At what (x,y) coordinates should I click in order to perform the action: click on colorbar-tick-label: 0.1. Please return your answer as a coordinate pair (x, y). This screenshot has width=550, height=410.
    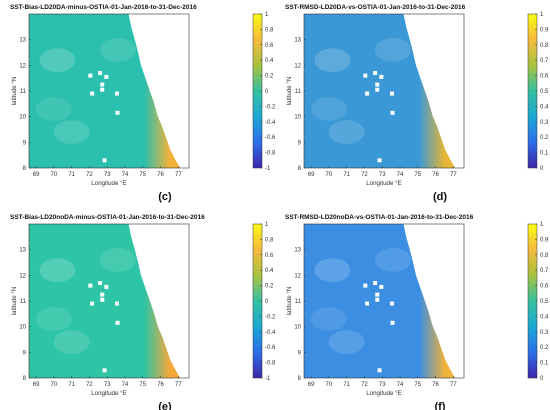
    Looking at the image, I should click on (544, 364).